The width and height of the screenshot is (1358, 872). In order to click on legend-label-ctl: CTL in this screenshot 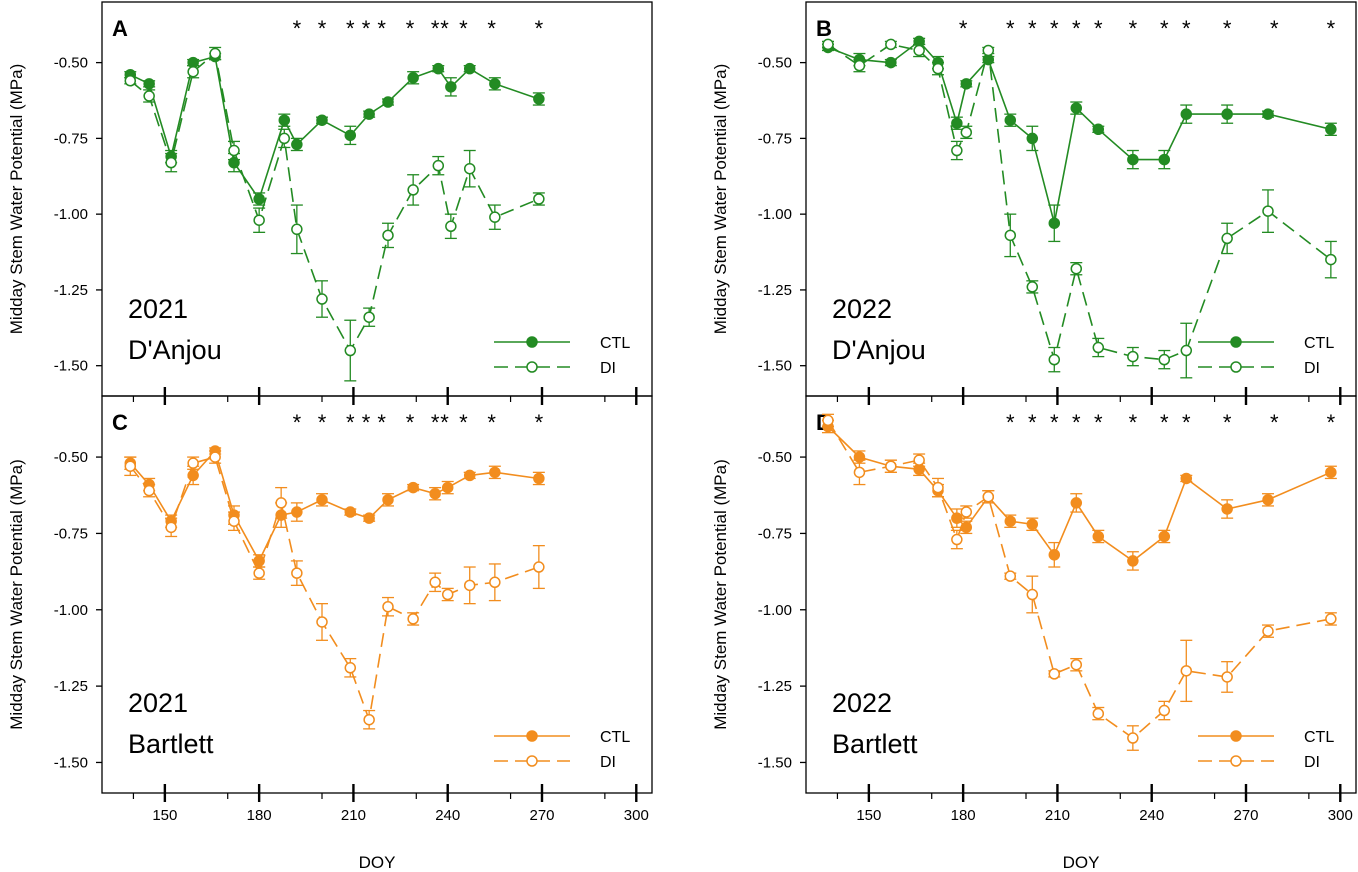, I will do `click(1319, 737)`.